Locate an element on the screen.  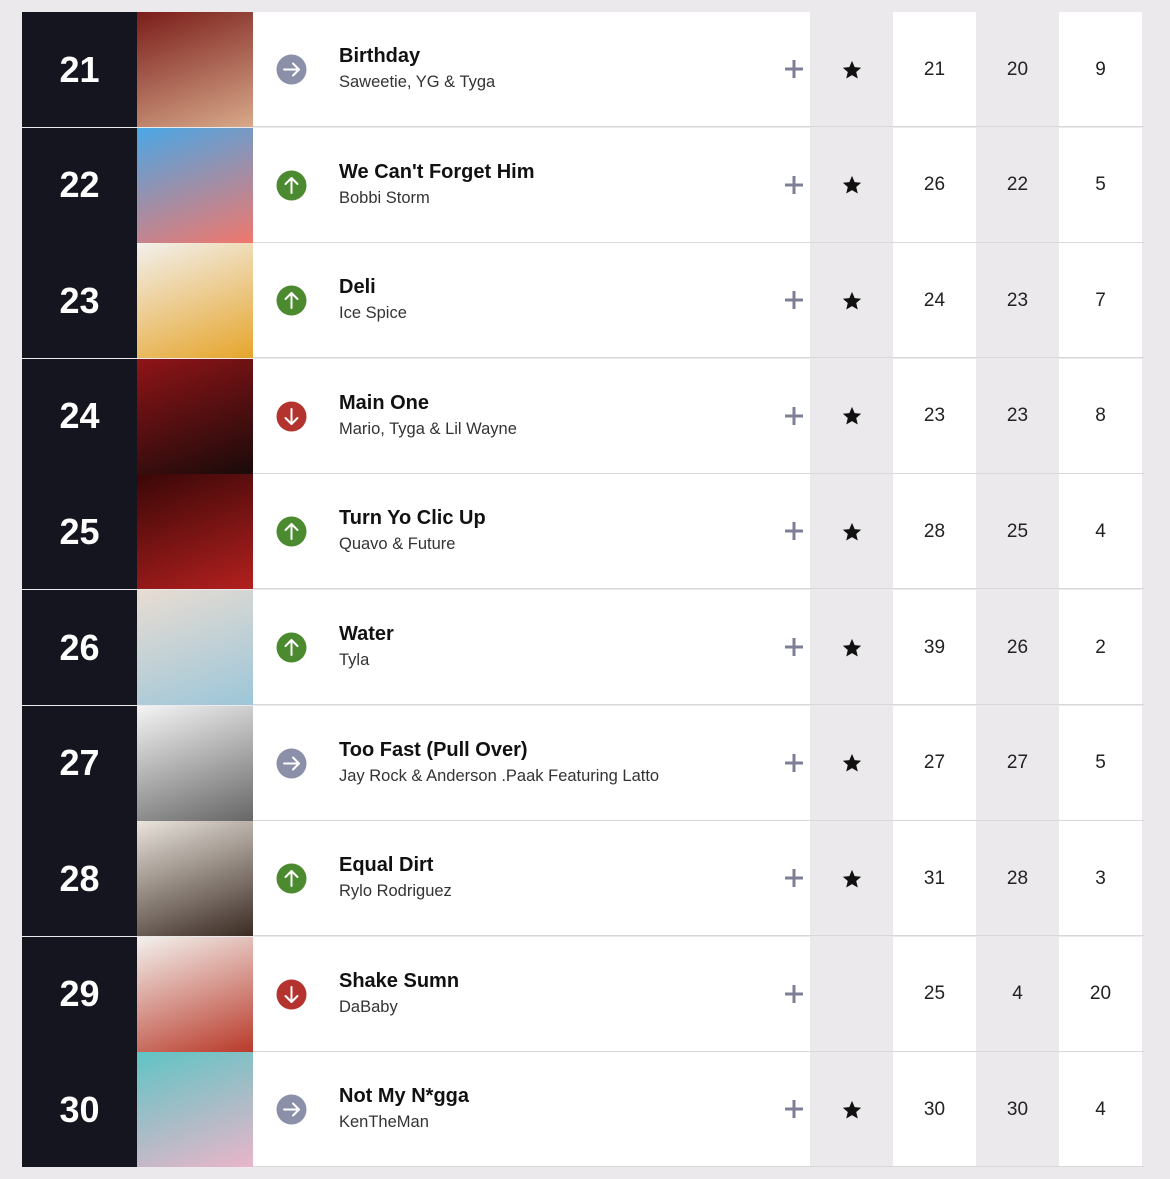
weeks-cell: 8 is located at coordinates (1100, 416).